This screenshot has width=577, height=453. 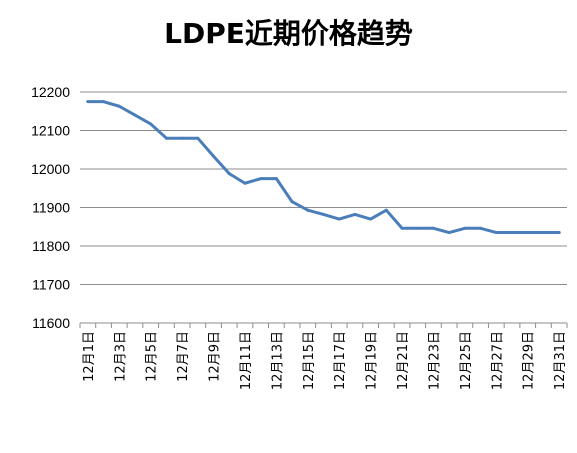 I want to click on y-tick-label: 11900, so click(x=51, y=208).